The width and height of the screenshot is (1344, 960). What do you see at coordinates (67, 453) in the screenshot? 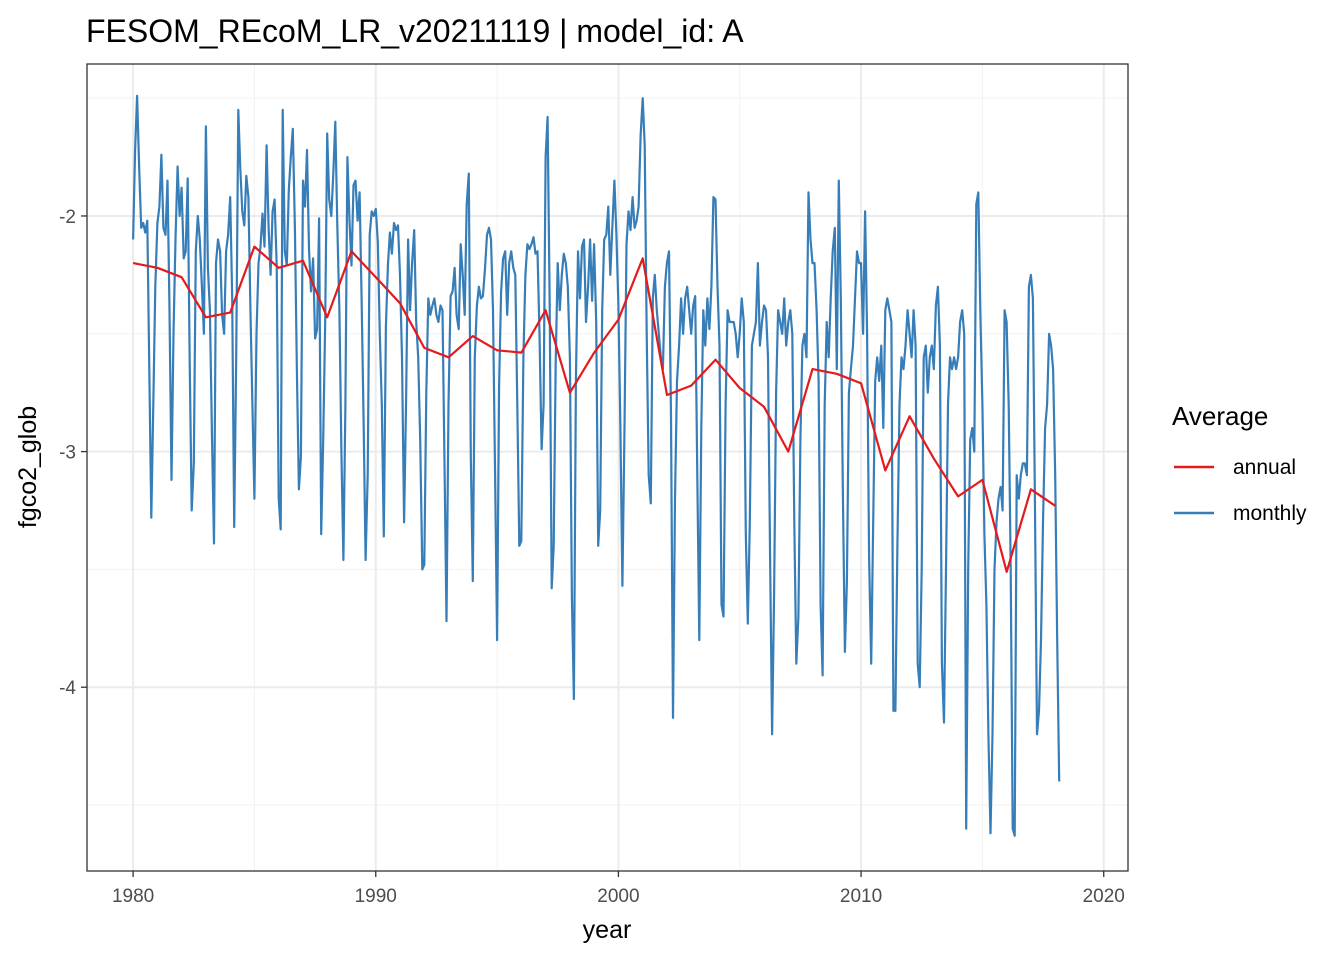
I see `y-tick-label: -3` at bounding box center [67, 453].